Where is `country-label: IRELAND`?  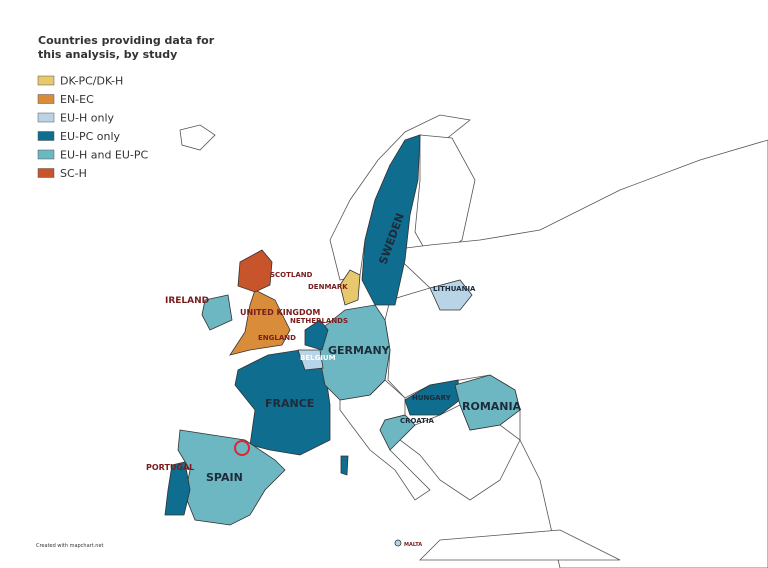
country-label: IRELAND is located at coordinates (187, 301).